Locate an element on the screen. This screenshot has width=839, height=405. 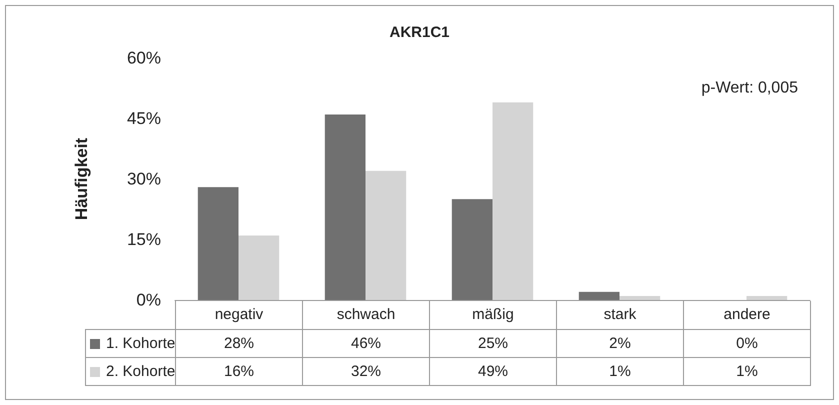
chart-title: AKR1C1 is located at coordinates (419, 32).